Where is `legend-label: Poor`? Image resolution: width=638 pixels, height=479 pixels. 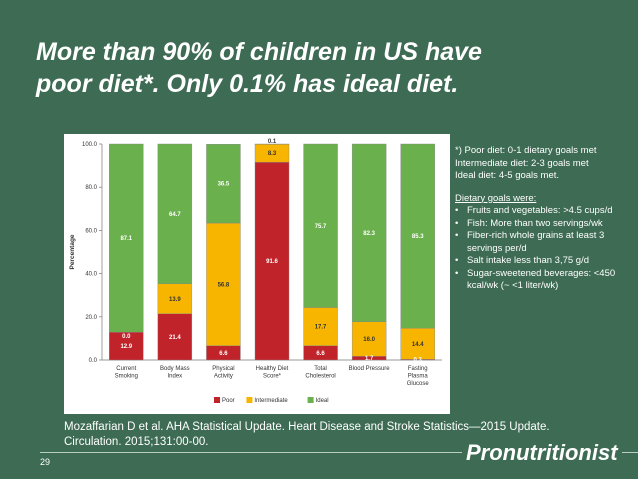
legend-label: Poor is located at coordinates (228, 401).